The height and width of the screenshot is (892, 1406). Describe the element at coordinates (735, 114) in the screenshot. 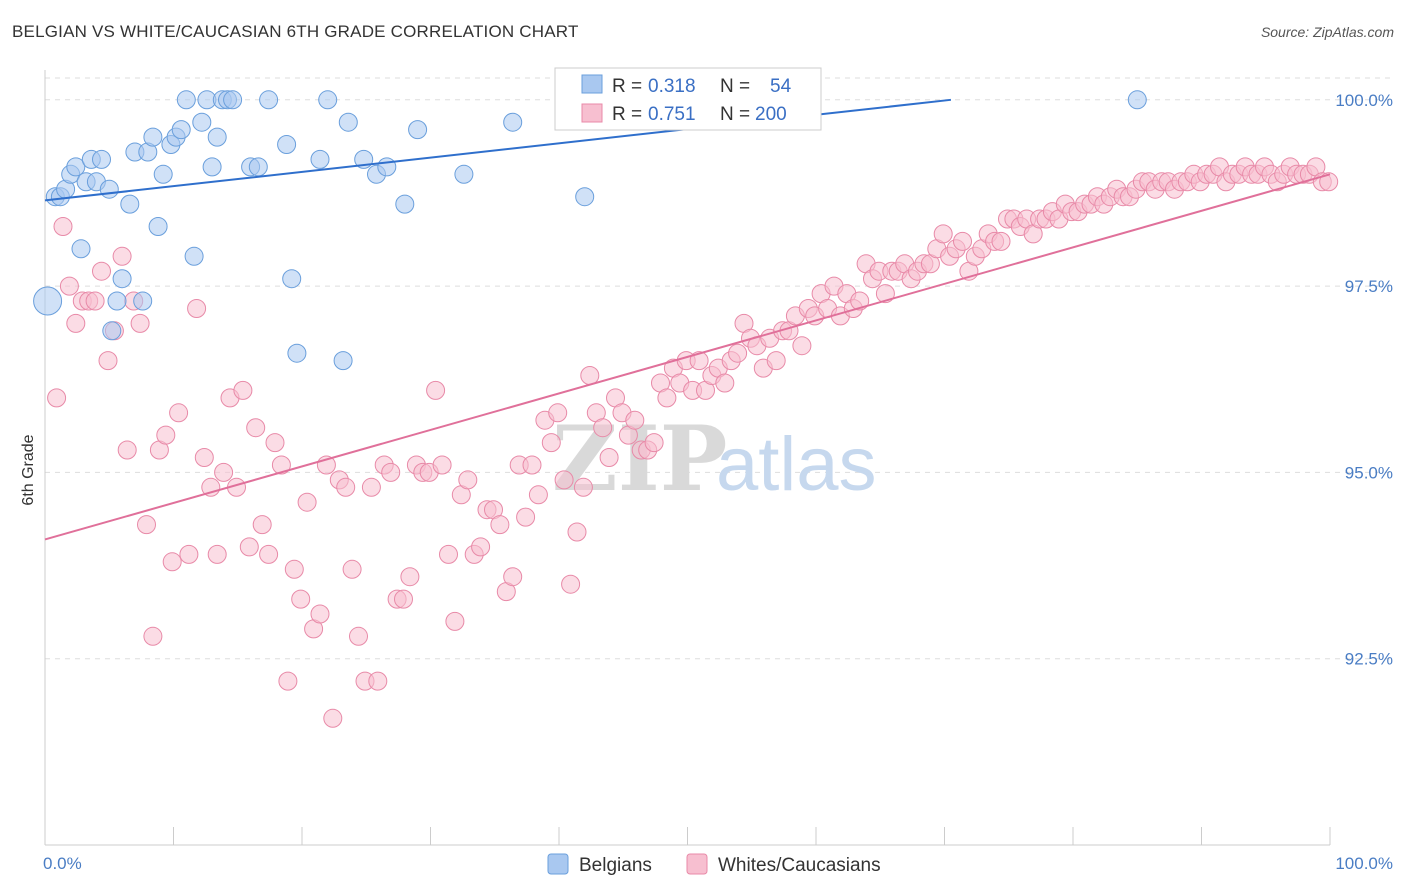

I see `stats-n-label-whites: N =` at that location.